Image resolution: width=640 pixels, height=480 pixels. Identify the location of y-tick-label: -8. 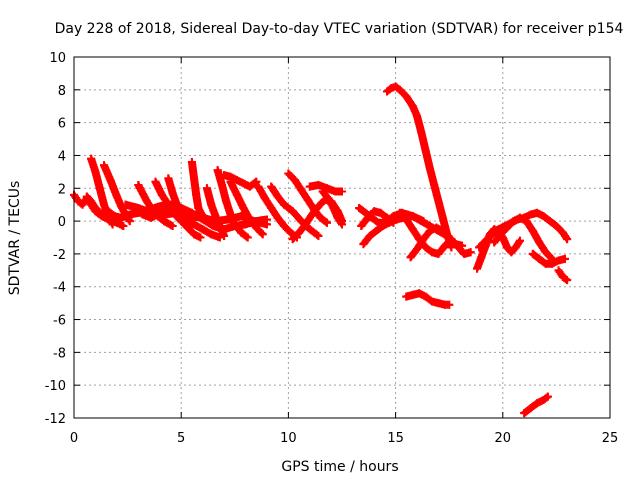
(59, 353).